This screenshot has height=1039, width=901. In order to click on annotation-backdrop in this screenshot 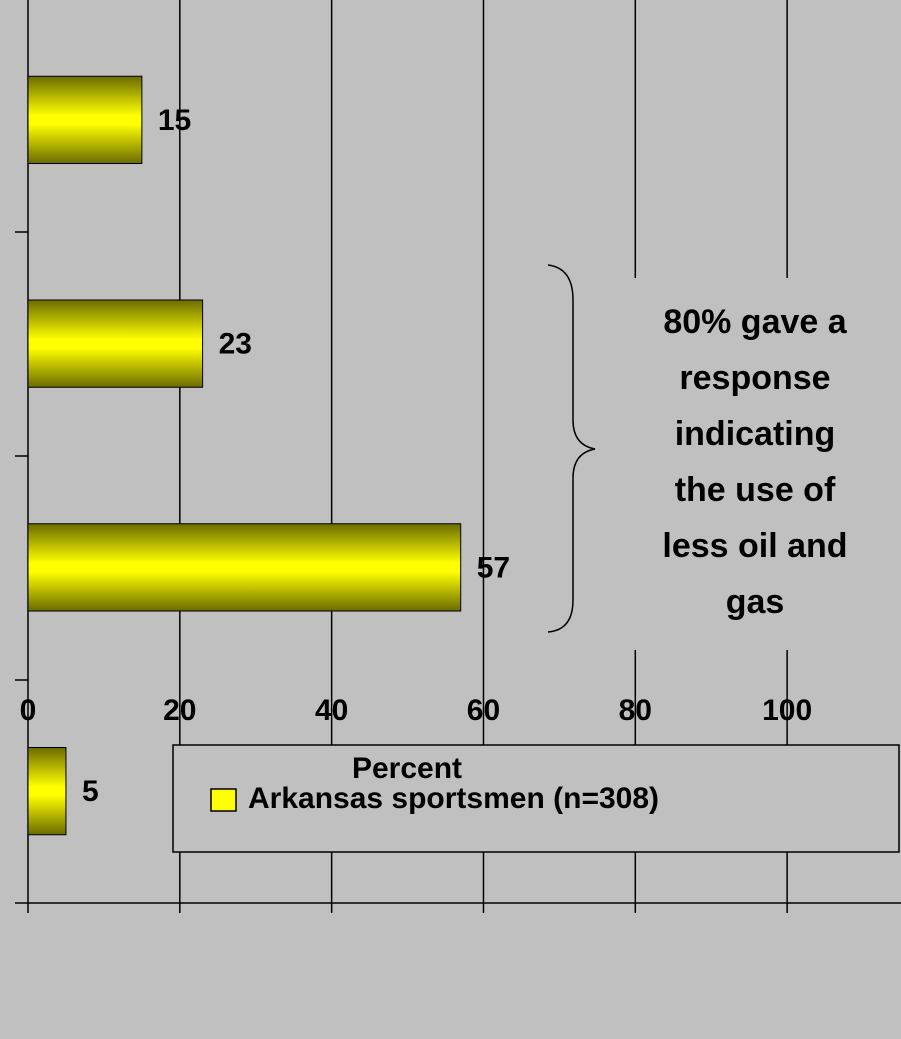, I will do `click(750, 464)`.